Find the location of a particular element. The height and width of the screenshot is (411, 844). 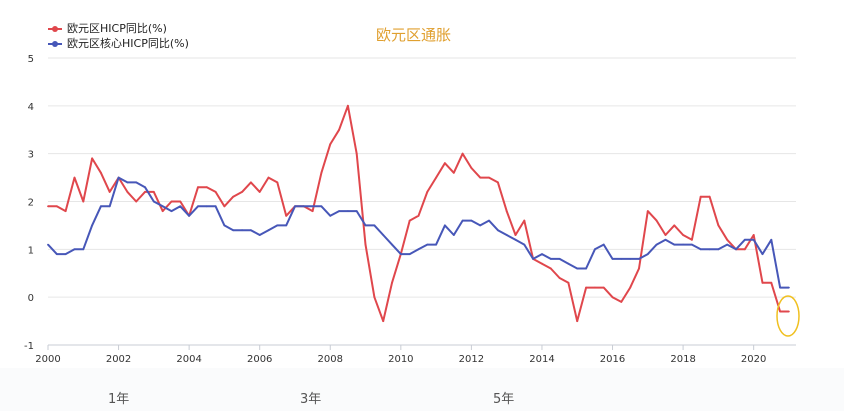

x-tick-label: 2008 is located at coordinates (330, 359).